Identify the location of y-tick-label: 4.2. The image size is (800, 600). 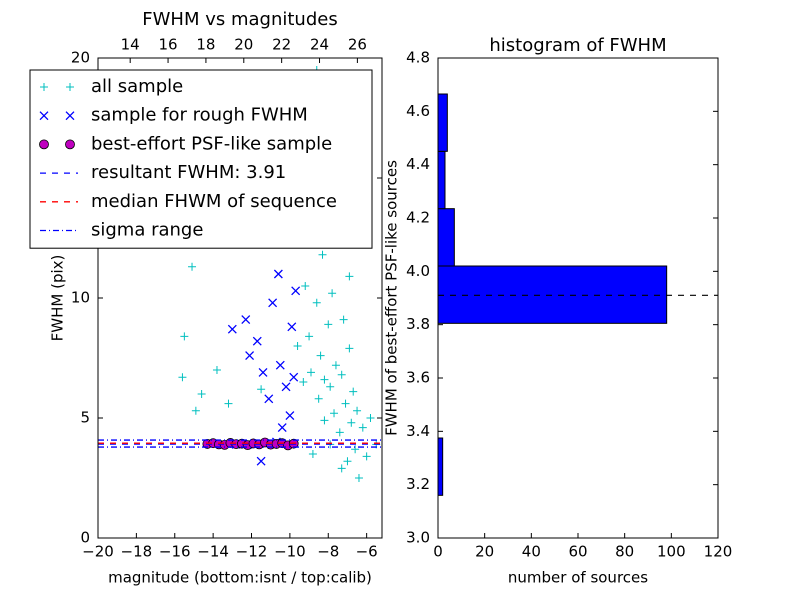
(418, 218).